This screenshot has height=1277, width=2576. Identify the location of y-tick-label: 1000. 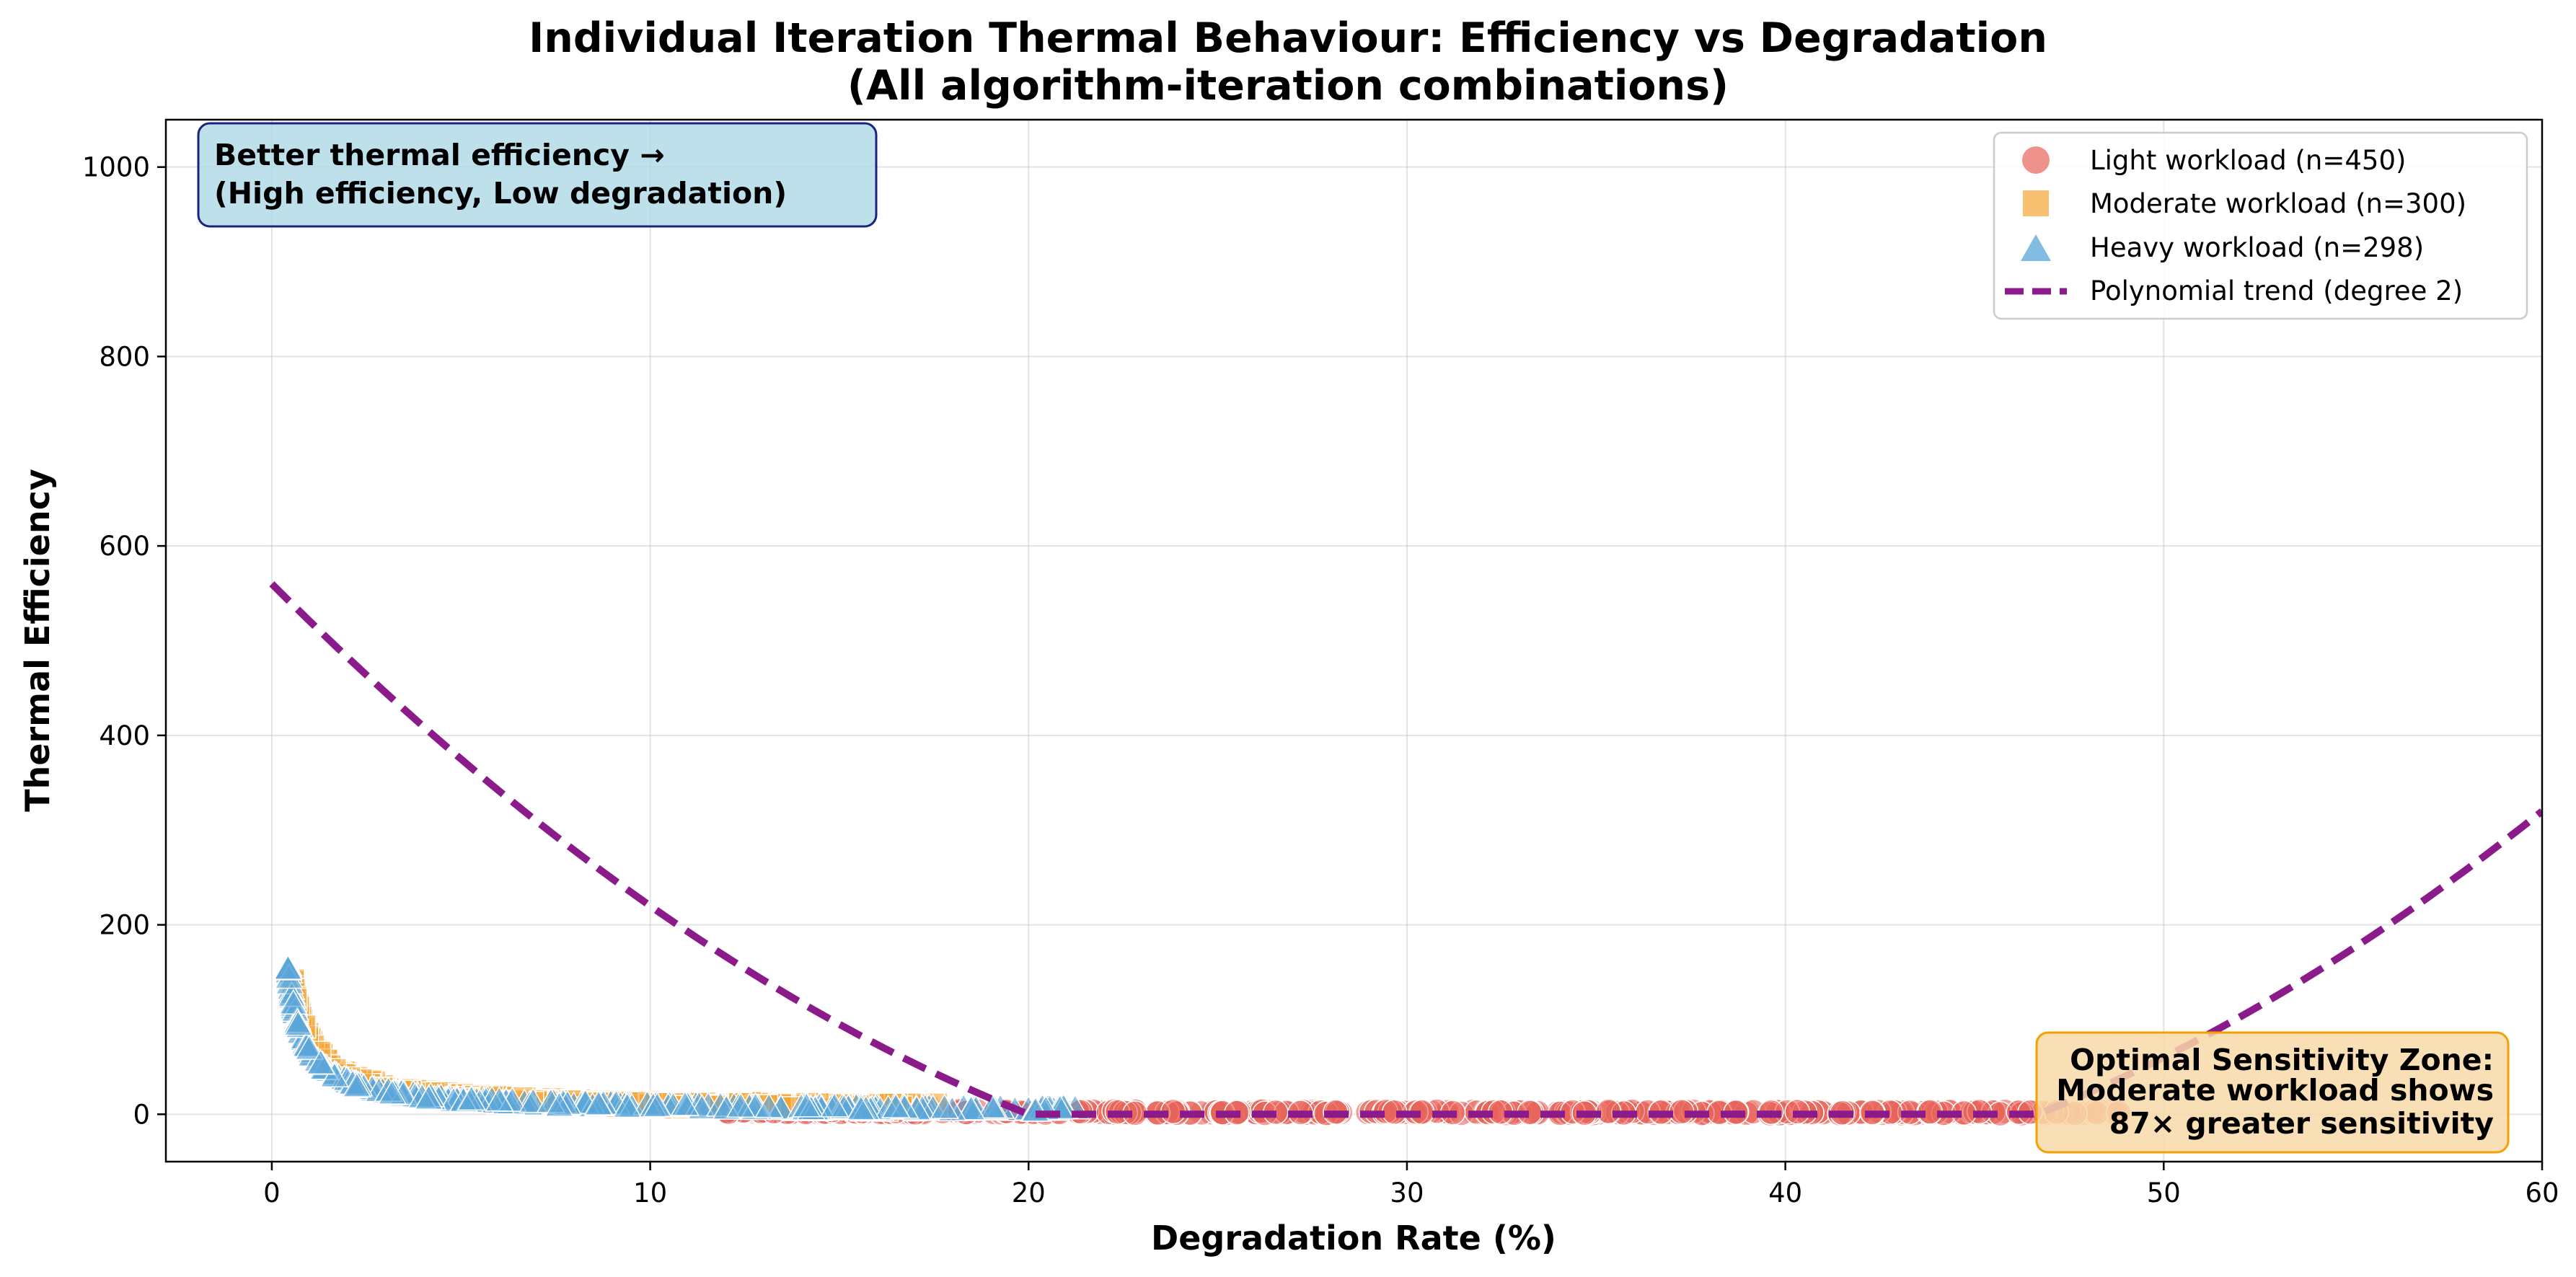
(116, 167).